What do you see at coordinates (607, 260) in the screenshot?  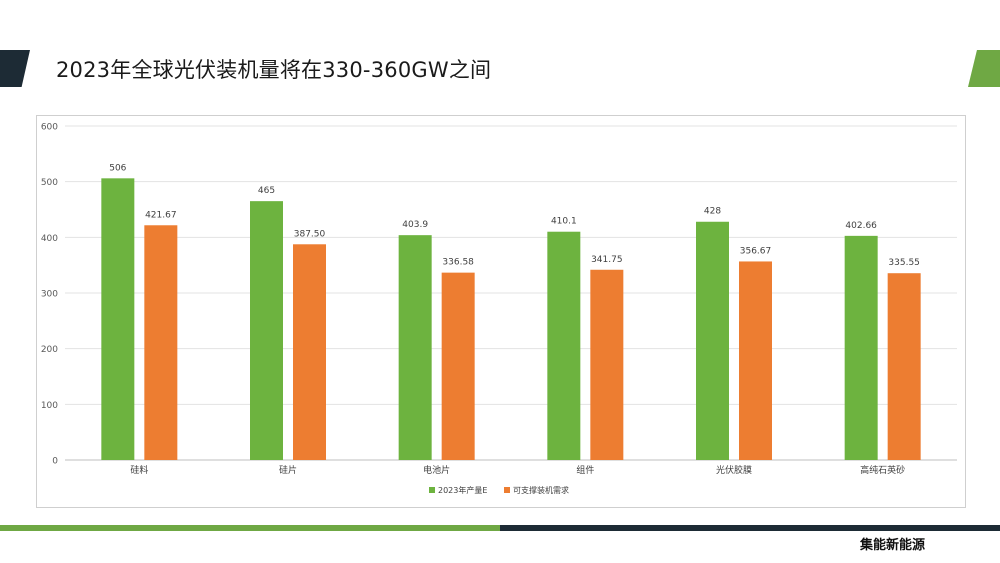 I see `data-label: 341.75` at bounding box center [607, 260].